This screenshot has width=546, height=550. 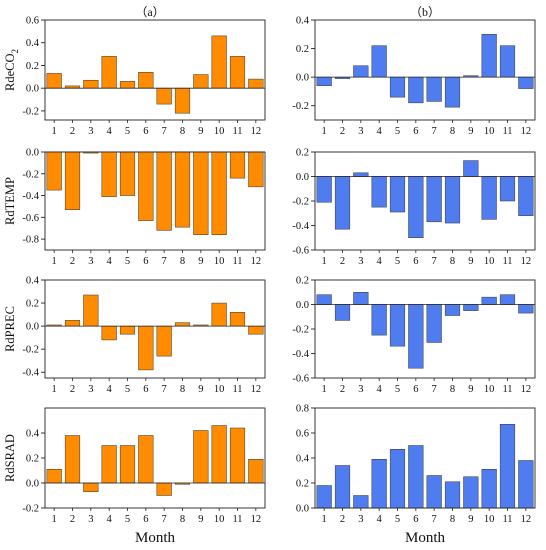 What do you see at coordinates (33, 43) in the screenshot?
I see `y-tick-label: 0.4` at bounding box center [33, 43].